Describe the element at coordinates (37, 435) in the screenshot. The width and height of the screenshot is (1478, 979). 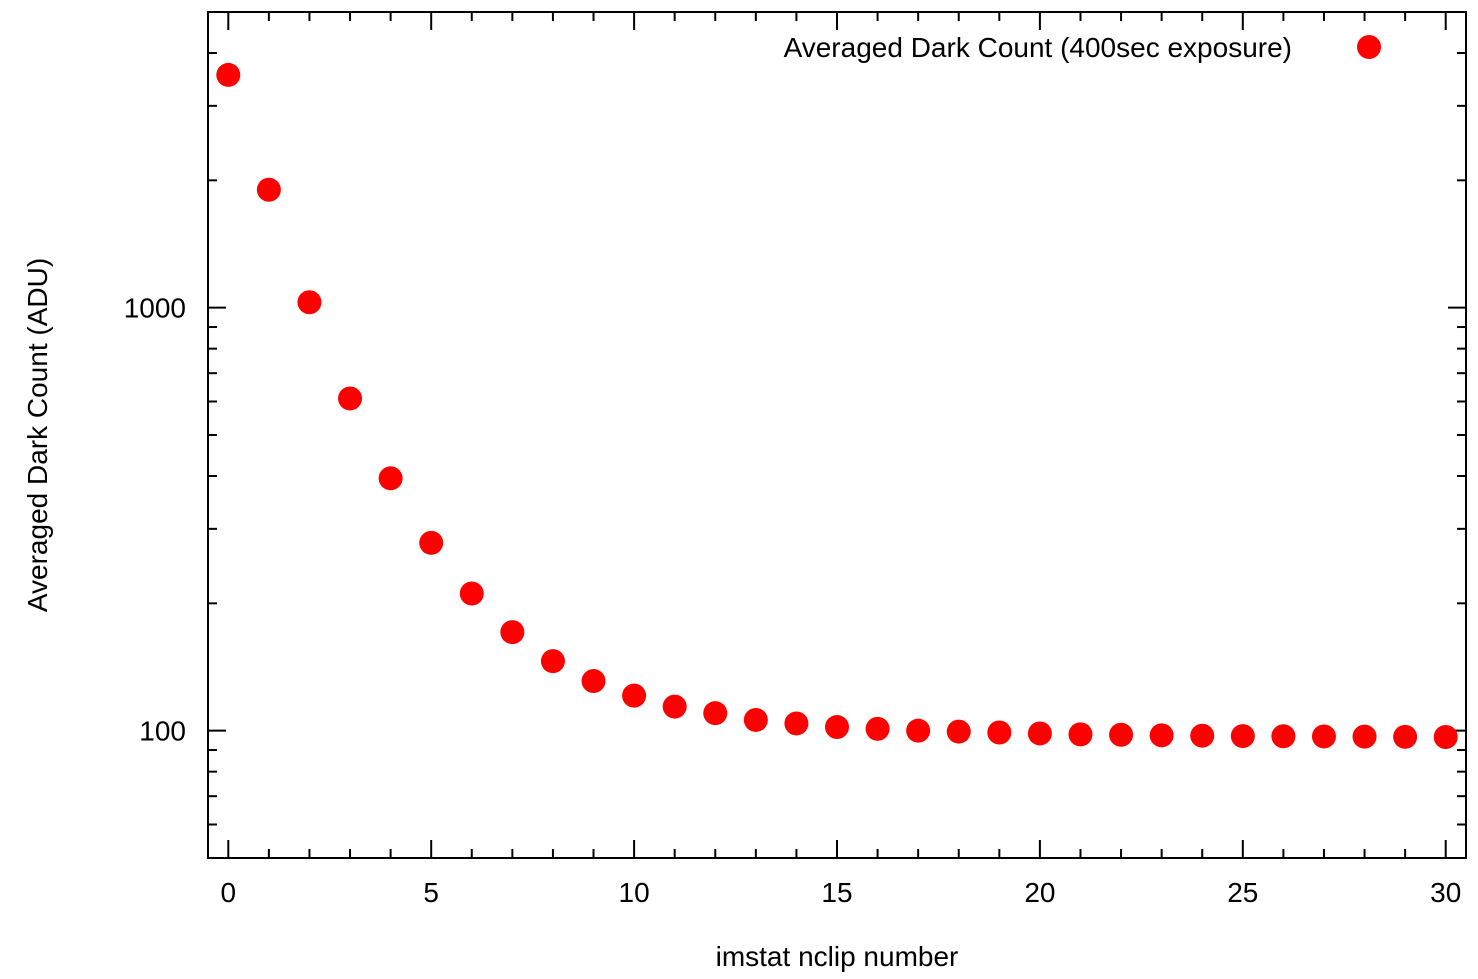
I see `y-axis-label: Averaged Dark Count (ADU)` at that location.